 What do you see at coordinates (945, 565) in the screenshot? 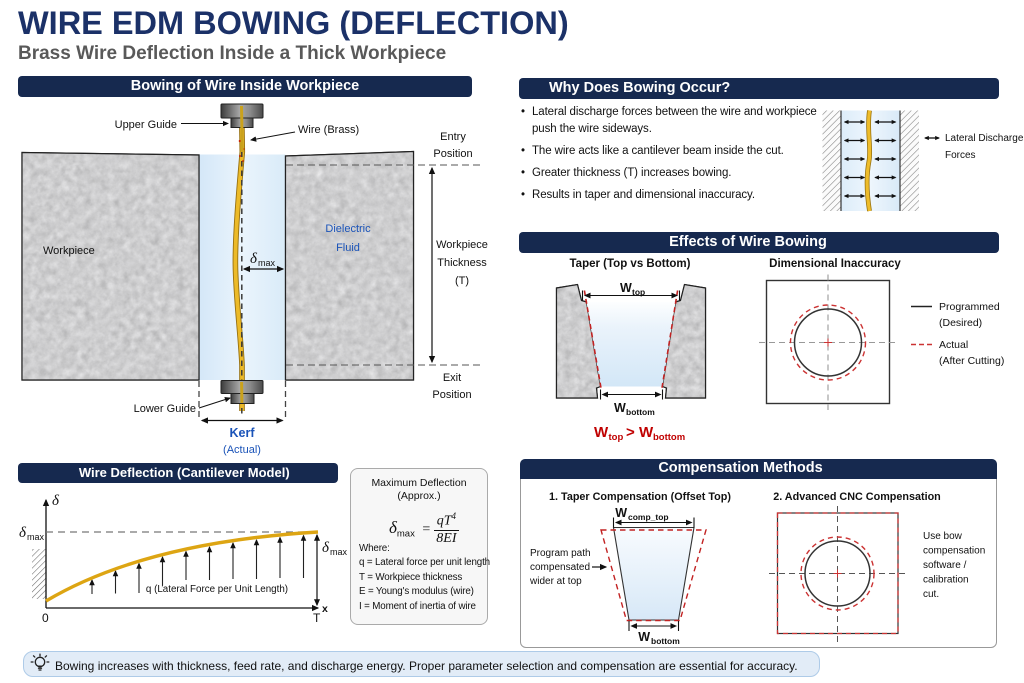
I see `svg-text: software /` at bounding box center [945, 565].